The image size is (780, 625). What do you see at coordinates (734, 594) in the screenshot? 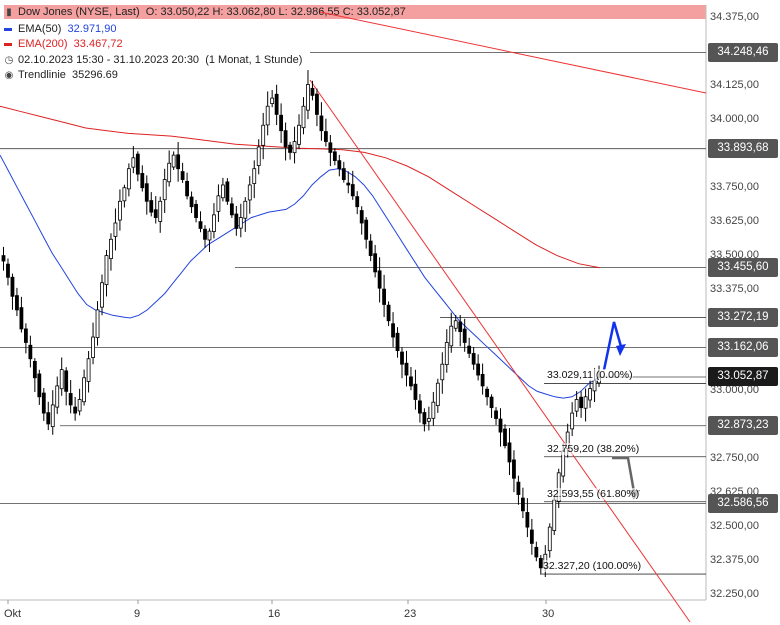
I see `y-tick-label: 32.250,00` at bounding box center [734, 594].